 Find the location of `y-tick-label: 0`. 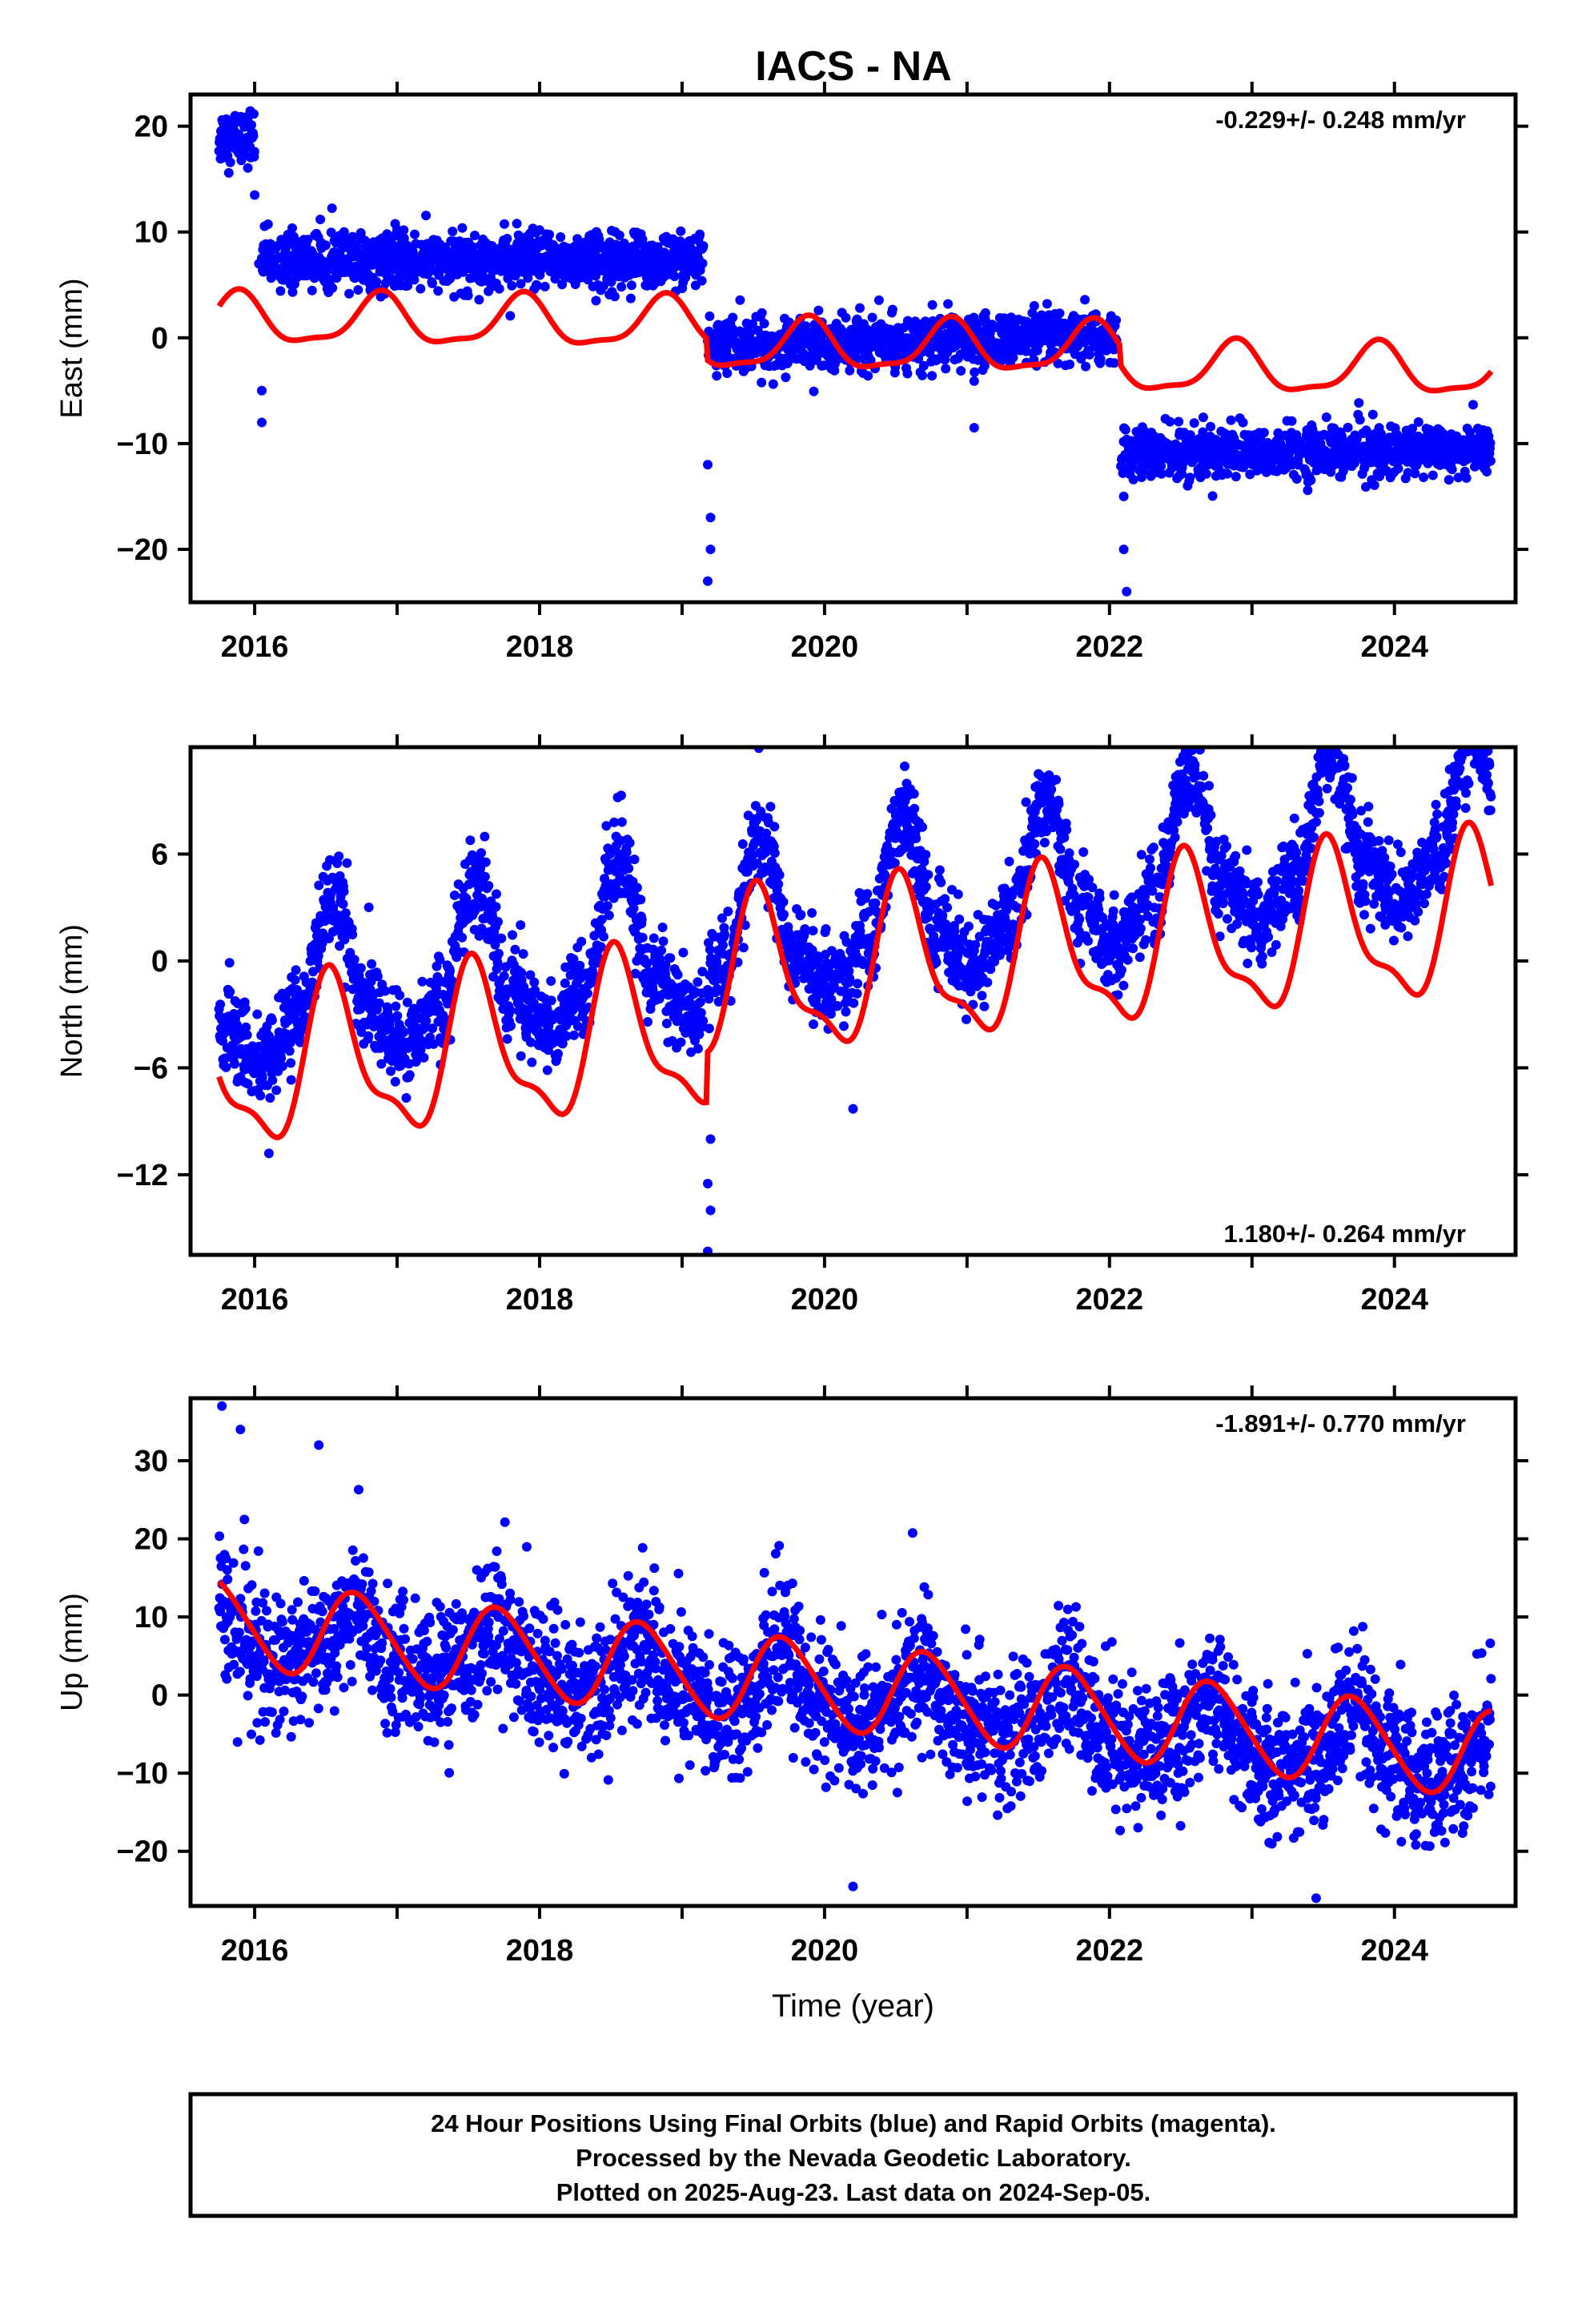

y-tick-label: 0 is located at coordinates (159, 339).